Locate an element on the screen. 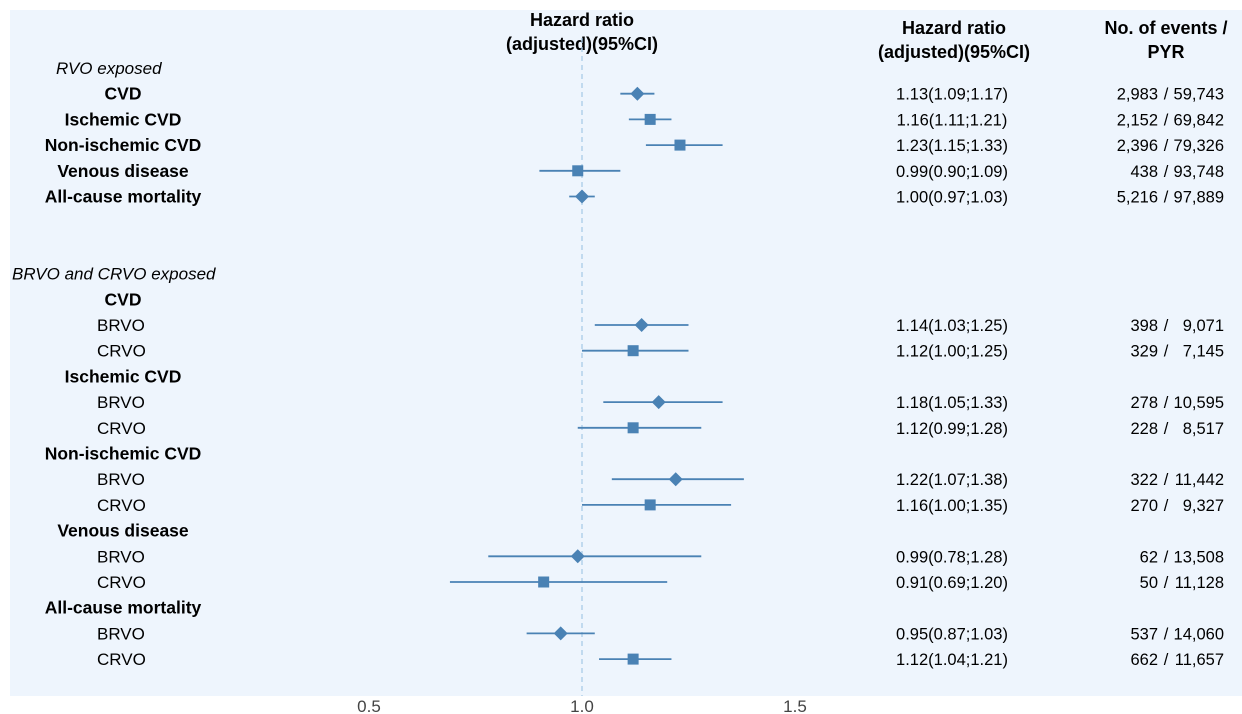  pyr-value: 11,128 is located at coordinates (1199, 583).